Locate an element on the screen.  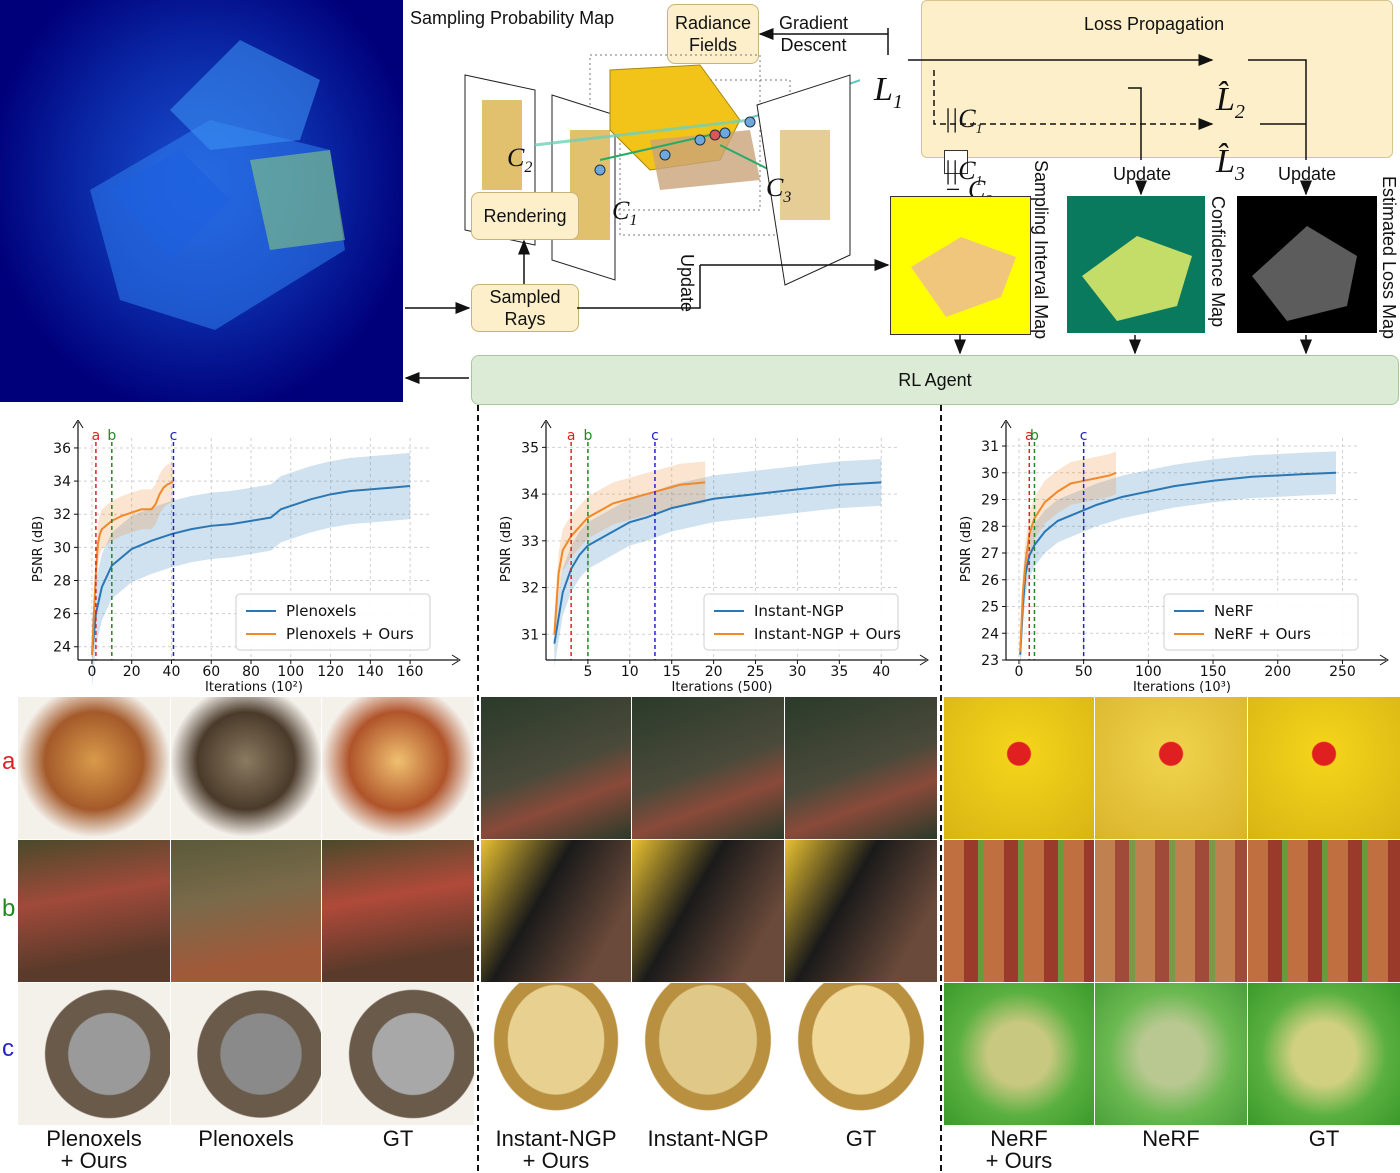
y-tick-label: 32 is located at coordinates (62, 515).